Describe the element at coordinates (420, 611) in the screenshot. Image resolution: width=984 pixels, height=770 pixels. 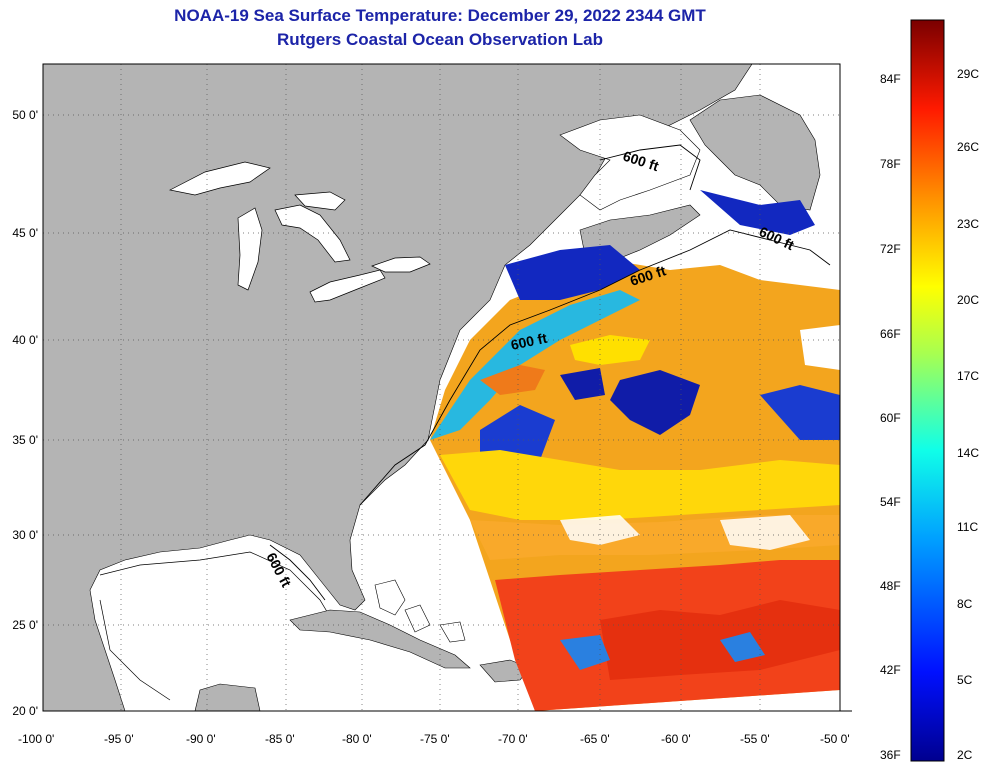
I see `land-bahamas` at that location.